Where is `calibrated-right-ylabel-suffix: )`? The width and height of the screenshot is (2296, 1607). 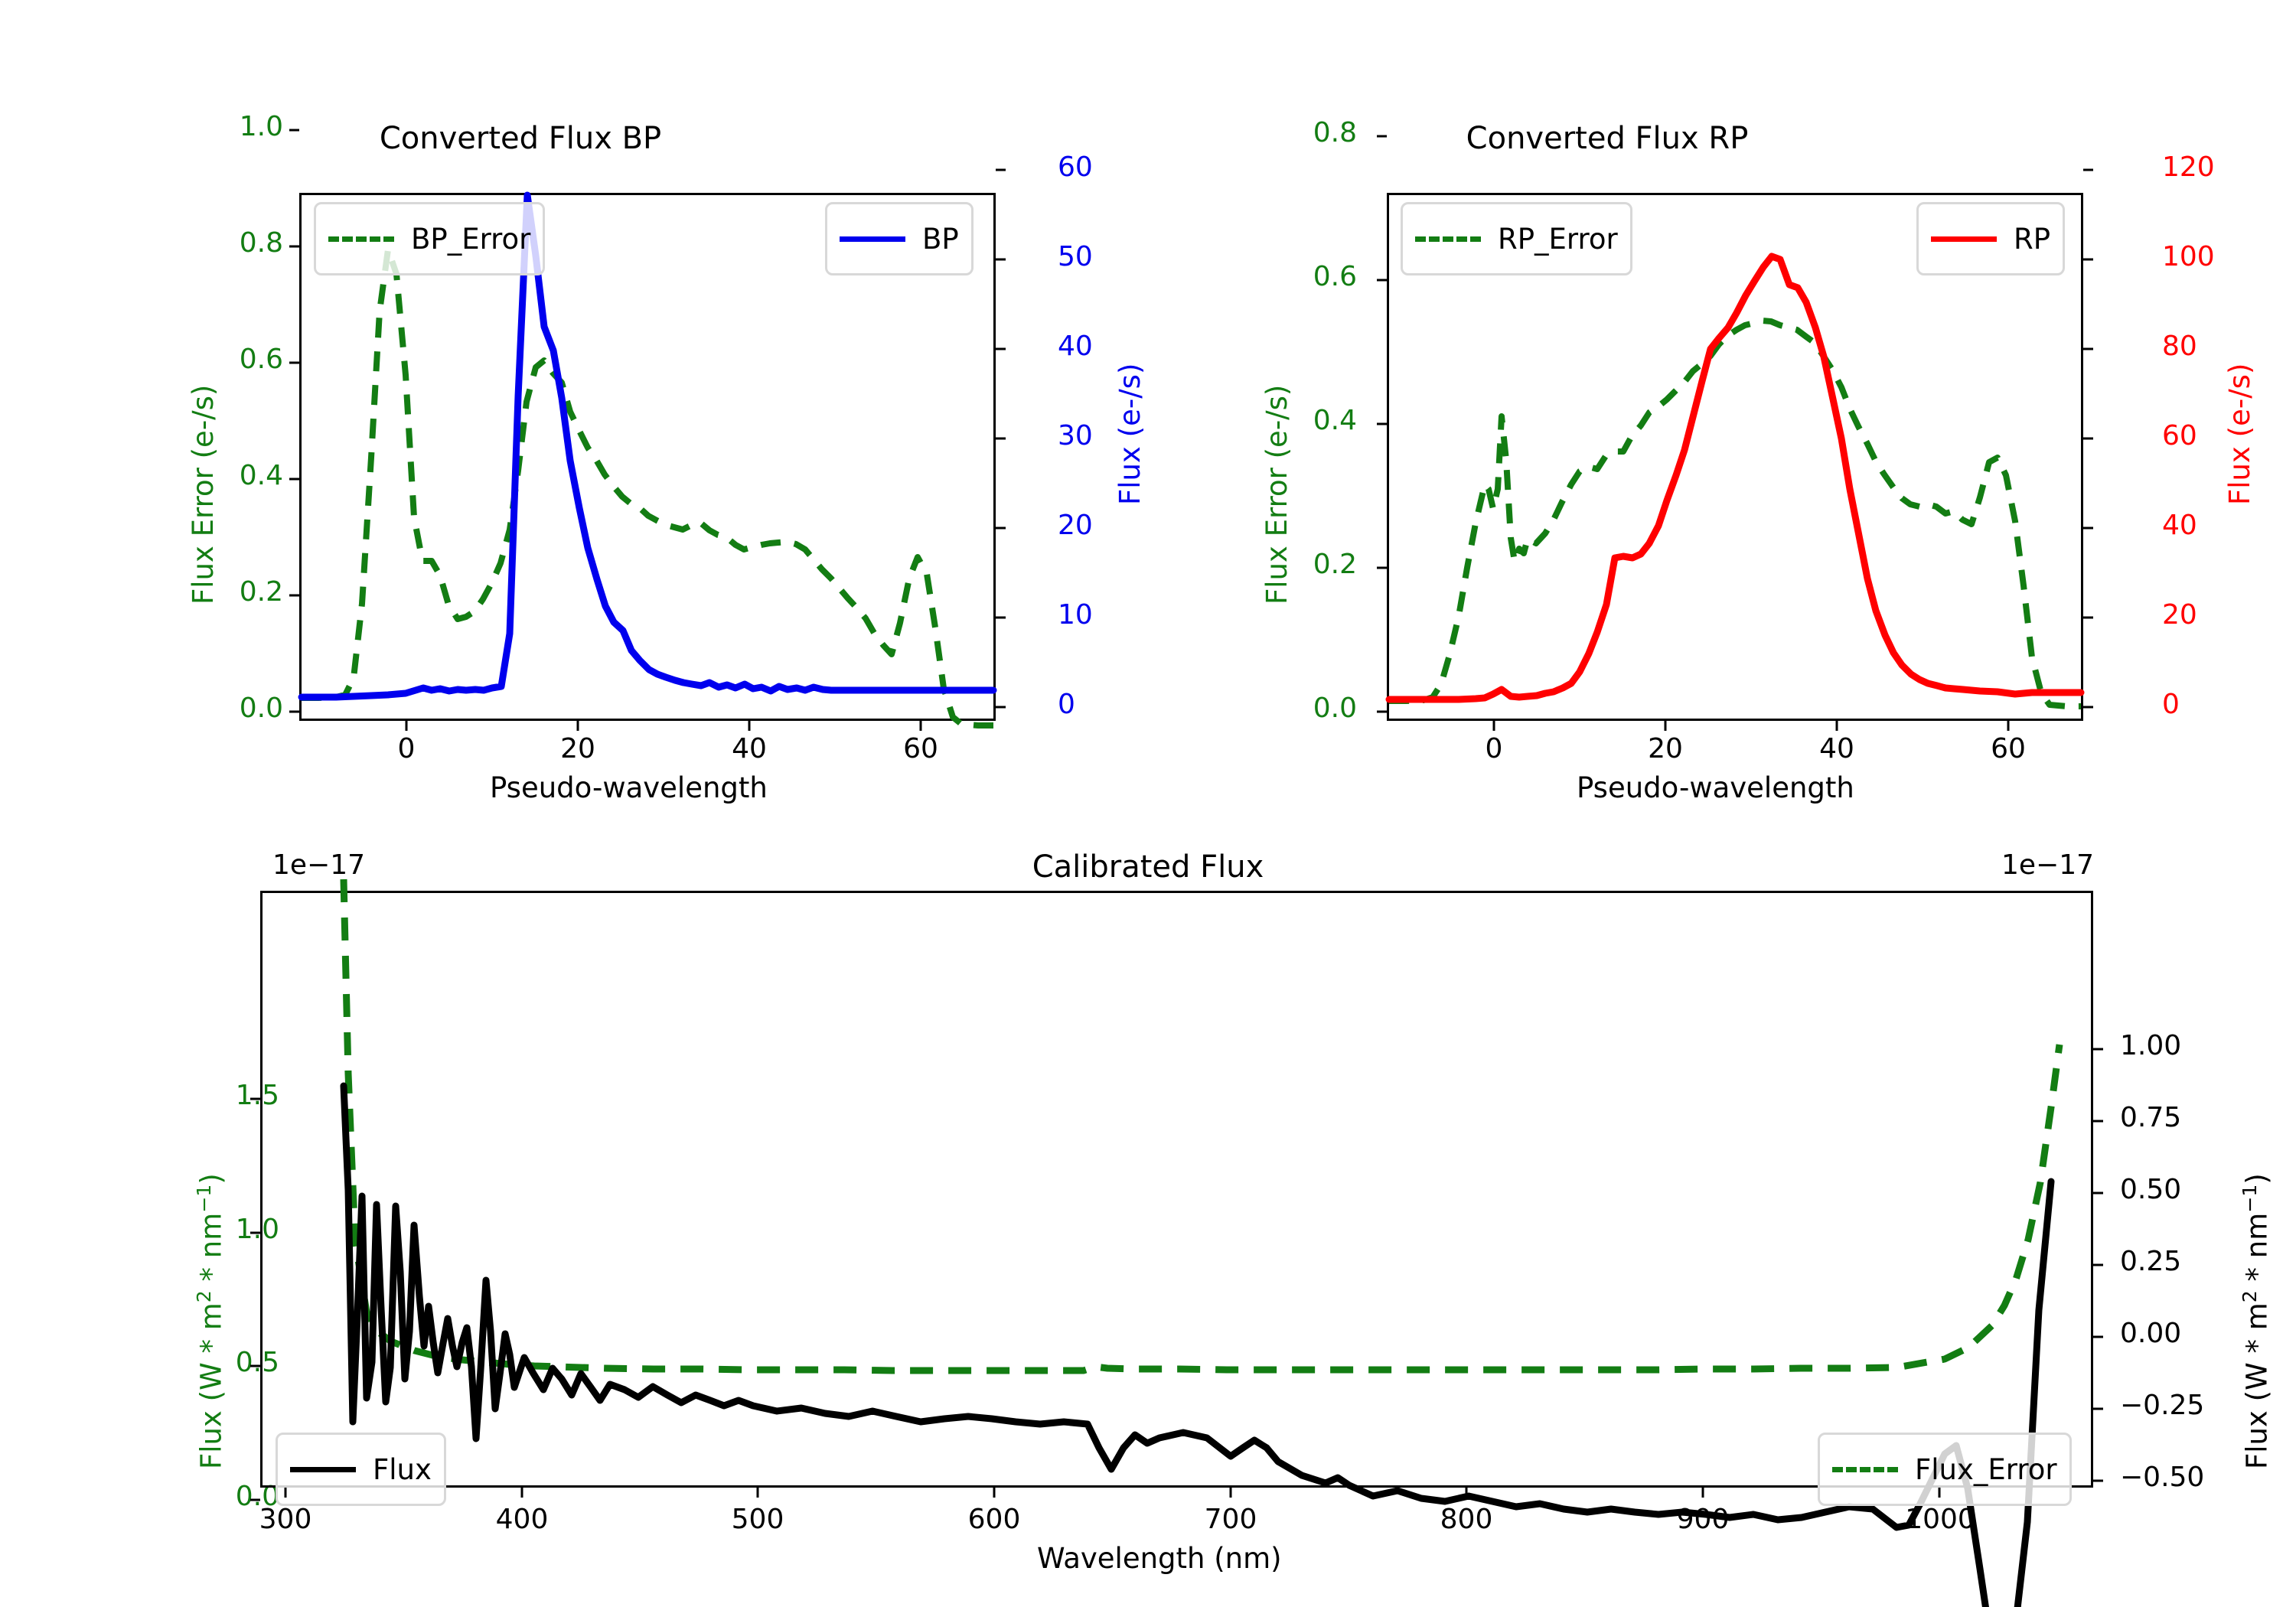 calibrated-right-ylabel-suffix: ) is located at coordinates (2257, 1179).